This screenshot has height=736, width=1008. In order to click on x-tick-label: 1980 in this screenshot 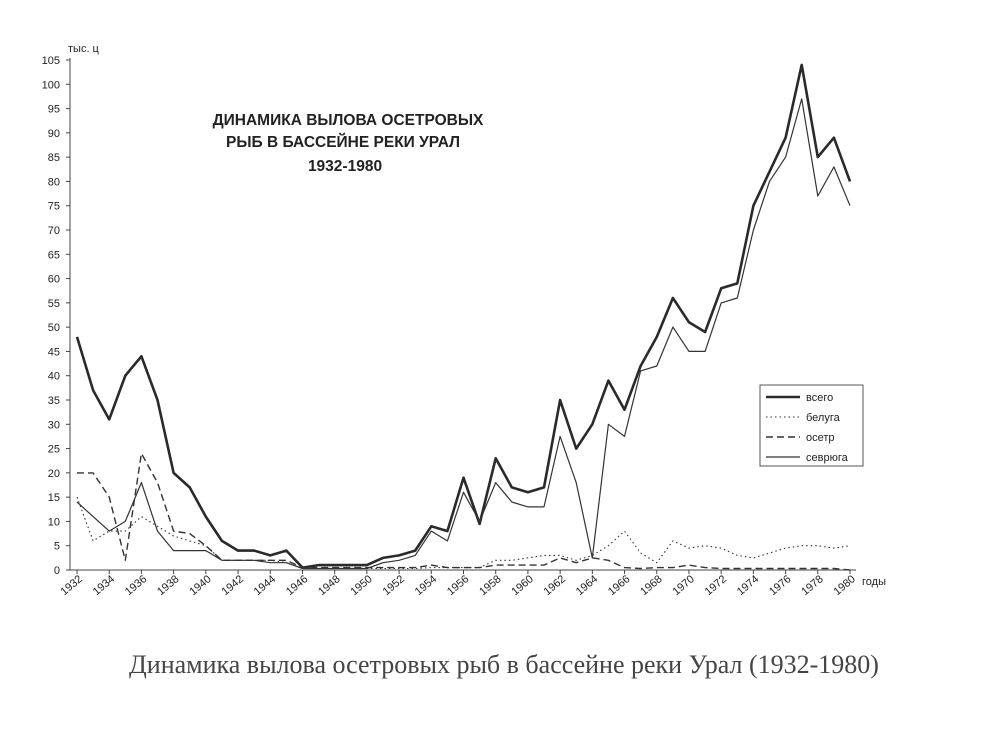, I will do `click(844, 585)`.